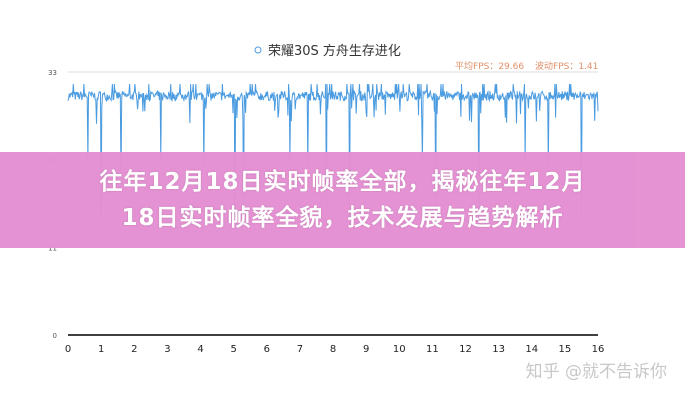 The image size is (685, 400). Describe the element at coordinates (465, 349) in the screenshot. I see `x-tick-label: 12` at that location.